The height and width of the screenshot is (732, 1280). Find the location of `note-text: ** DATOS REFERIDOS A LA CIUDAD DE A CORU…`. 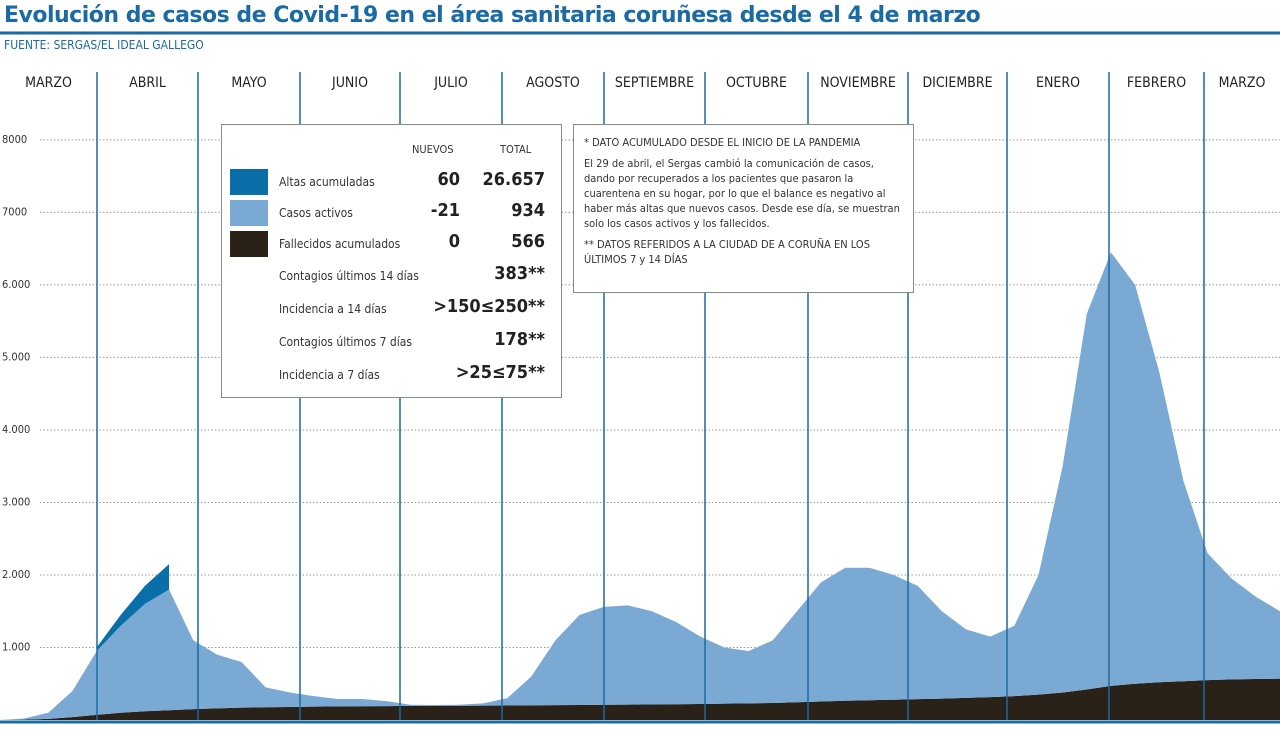

note-text: ** DATOS REFERIDOS A LA CIUDAD DE A CORU… is located at coordinates (727, 252).